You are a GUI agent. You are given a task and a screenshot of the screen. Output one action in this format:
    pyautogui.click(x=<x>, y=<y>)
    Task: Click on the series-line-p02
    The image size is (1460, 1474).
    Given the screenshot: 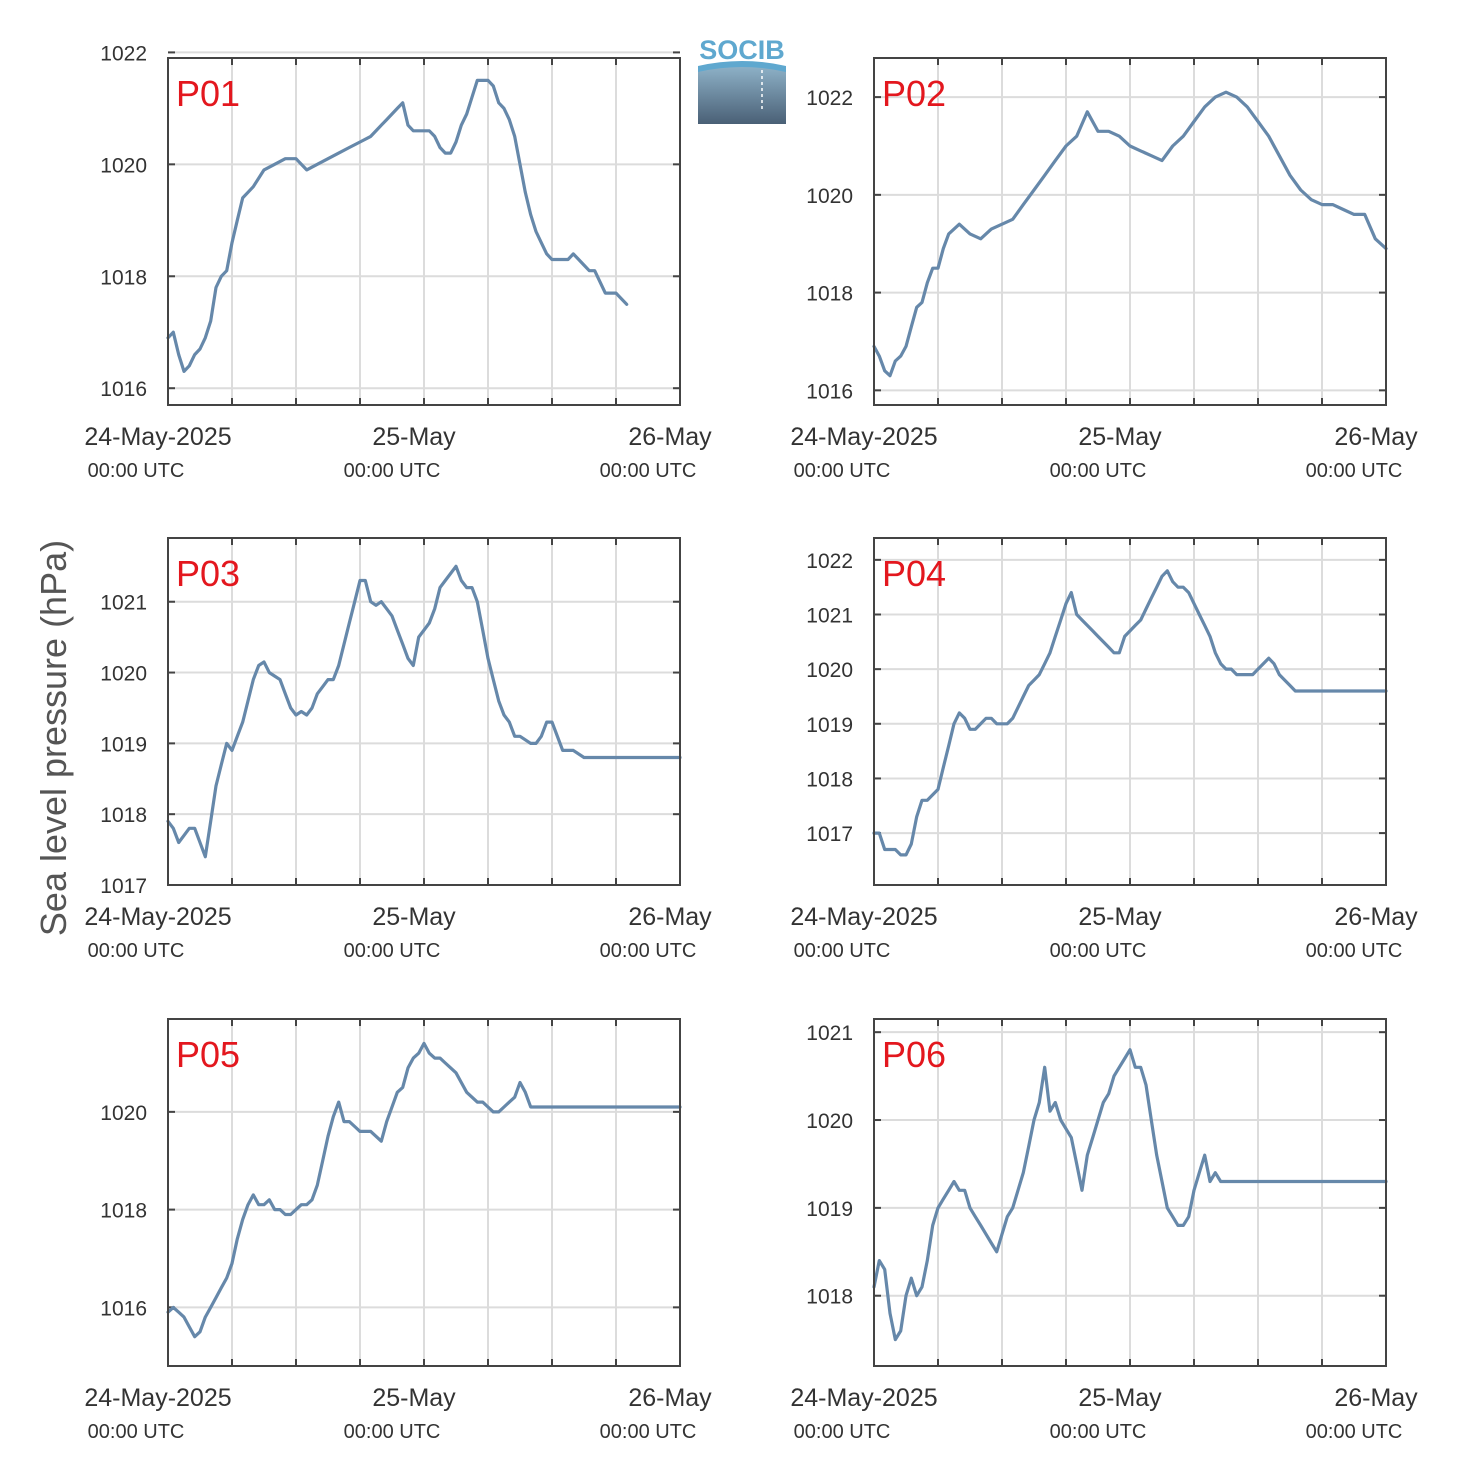 What is the action you would take?
    pyautogui.click(x=1130, y=234)
    